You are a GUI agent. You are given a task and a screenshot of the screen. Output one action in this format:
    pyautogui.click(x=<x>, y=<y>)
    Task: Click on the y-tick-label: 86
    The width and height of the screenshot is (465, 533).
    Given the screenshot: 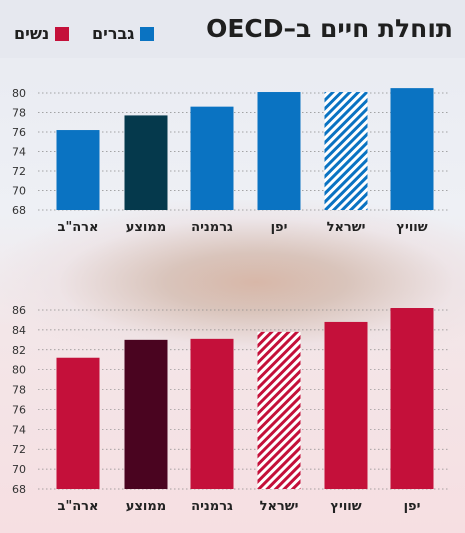 What is the action you would take?
    pyautogui.click(x=19, y=310)
    